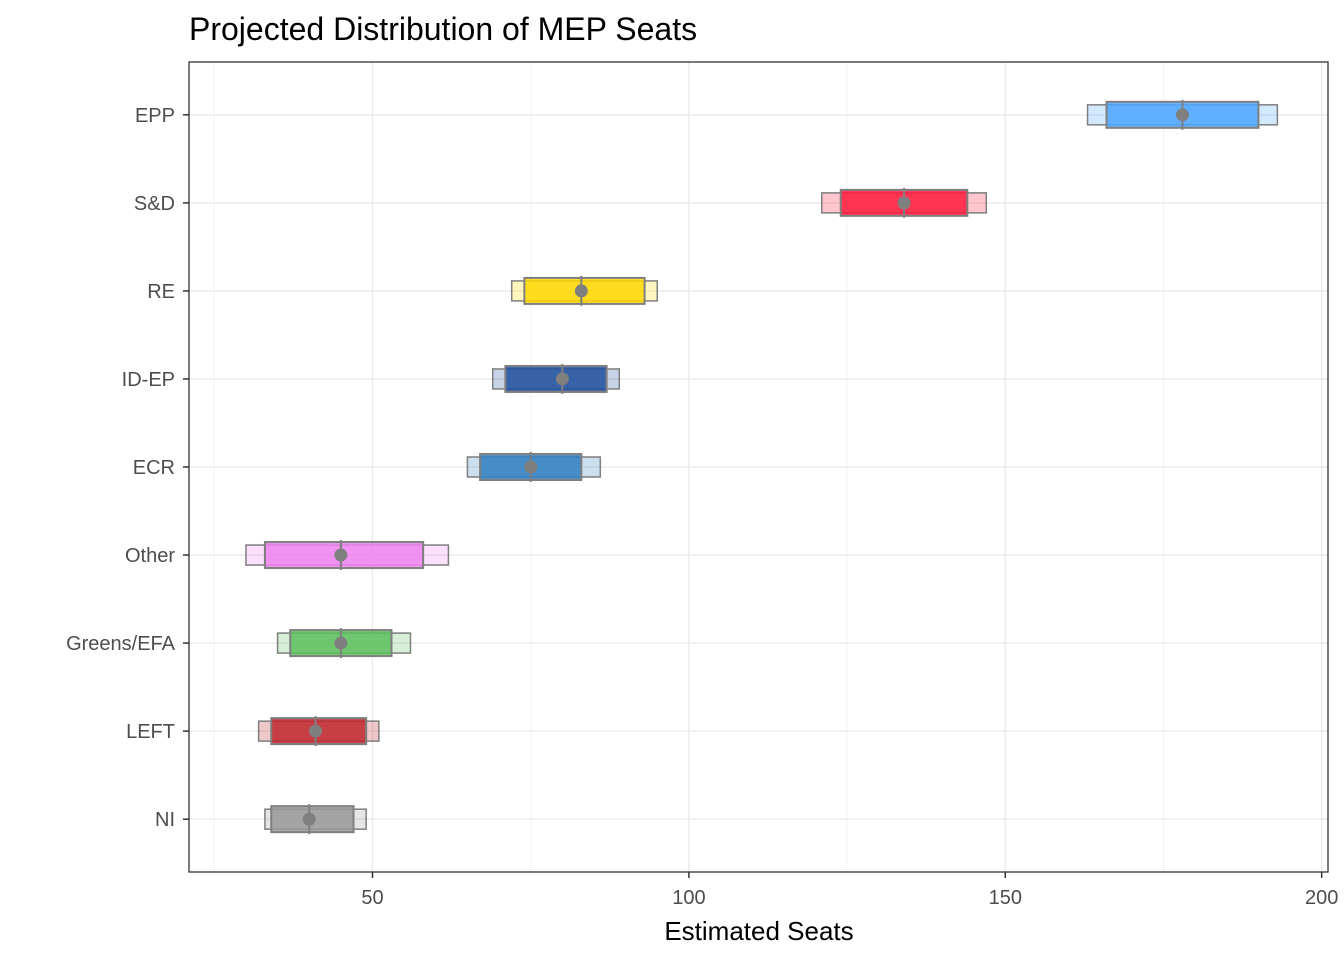  What do you see at coordinates (1005, 898) in the screenshot?
I see `x-tick-label: 150` at bounding box center [1005, 898].